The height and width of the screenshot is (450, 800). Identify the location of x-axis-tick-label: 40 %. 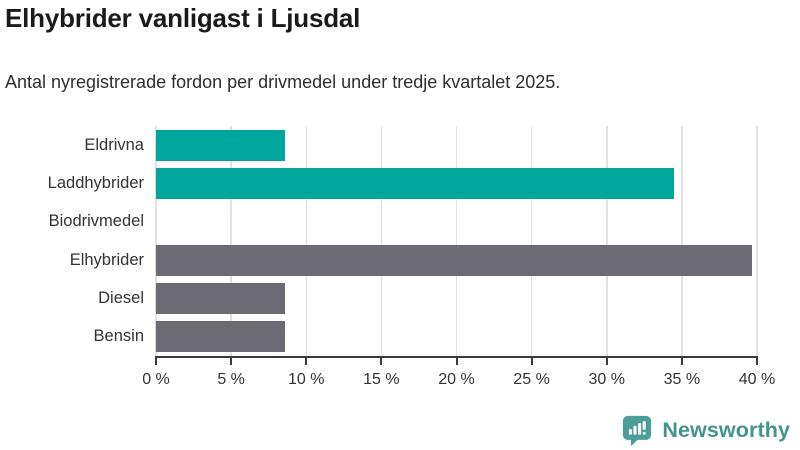
(757, 379).